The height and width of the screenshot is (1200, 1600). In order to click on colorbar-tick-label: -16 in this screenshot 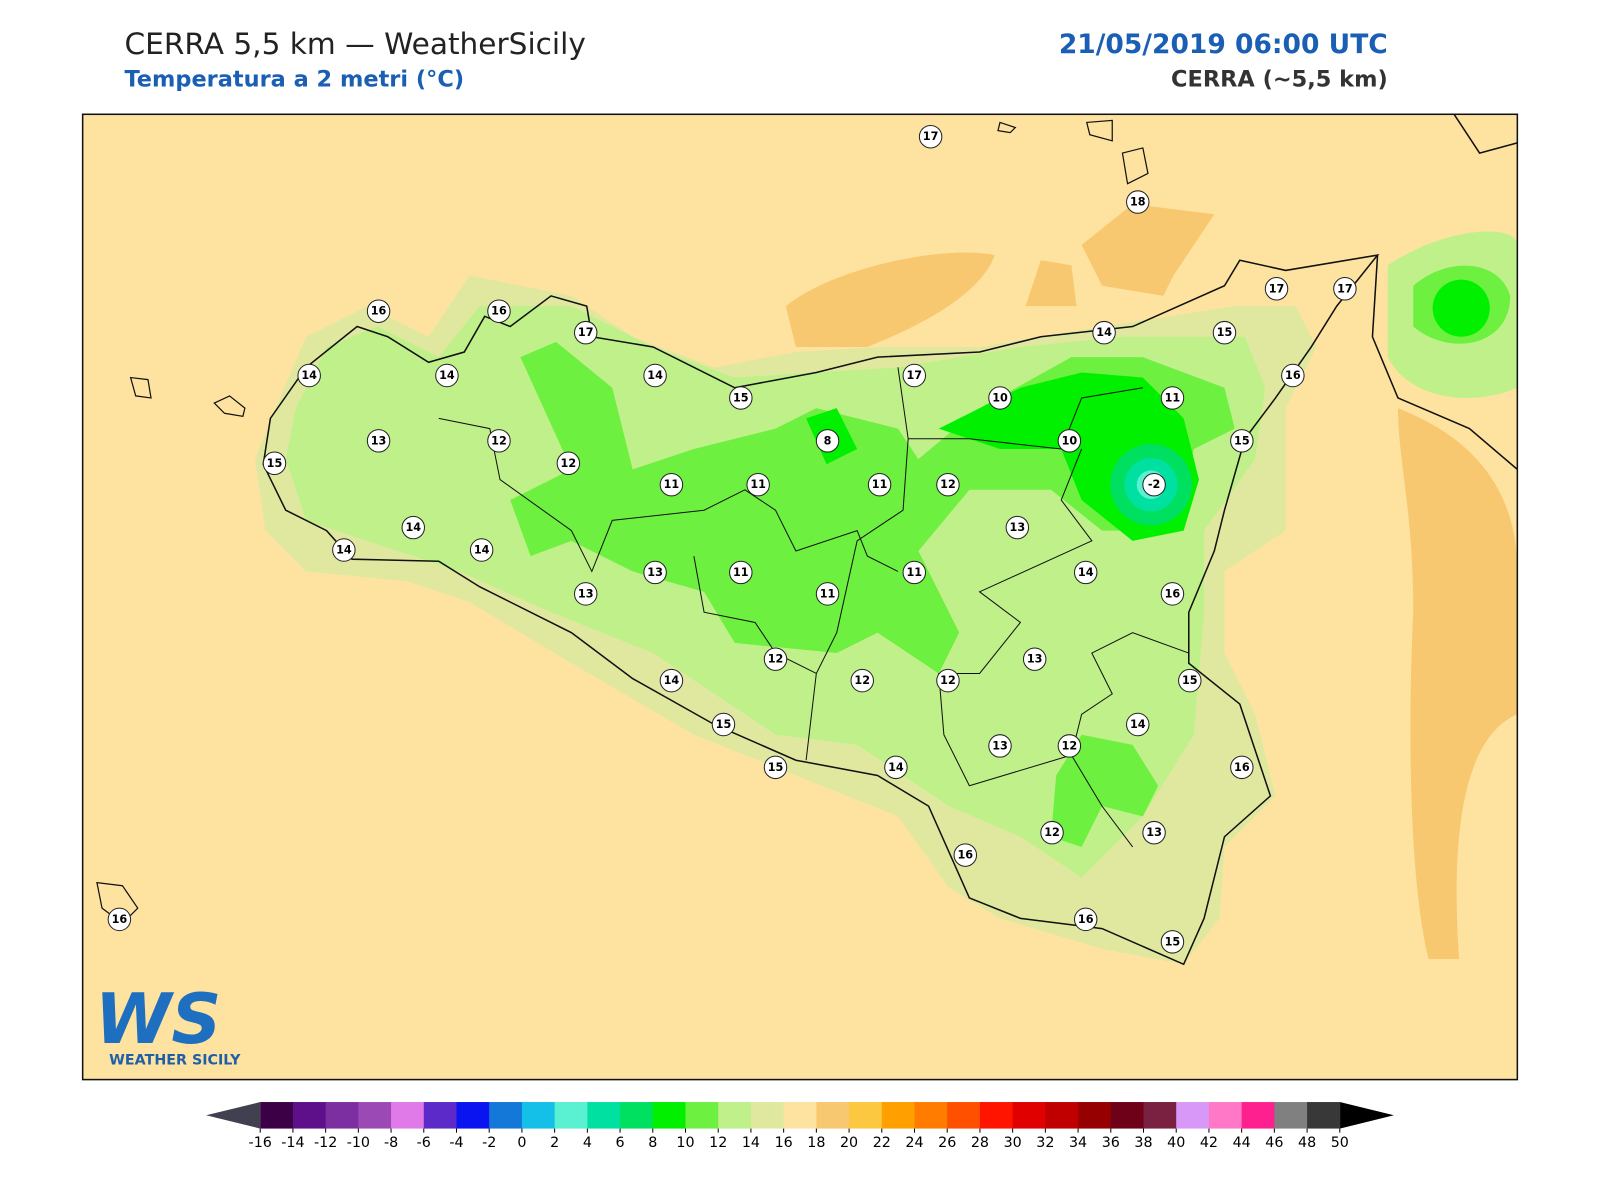, I will do `click(260, 1143)`.